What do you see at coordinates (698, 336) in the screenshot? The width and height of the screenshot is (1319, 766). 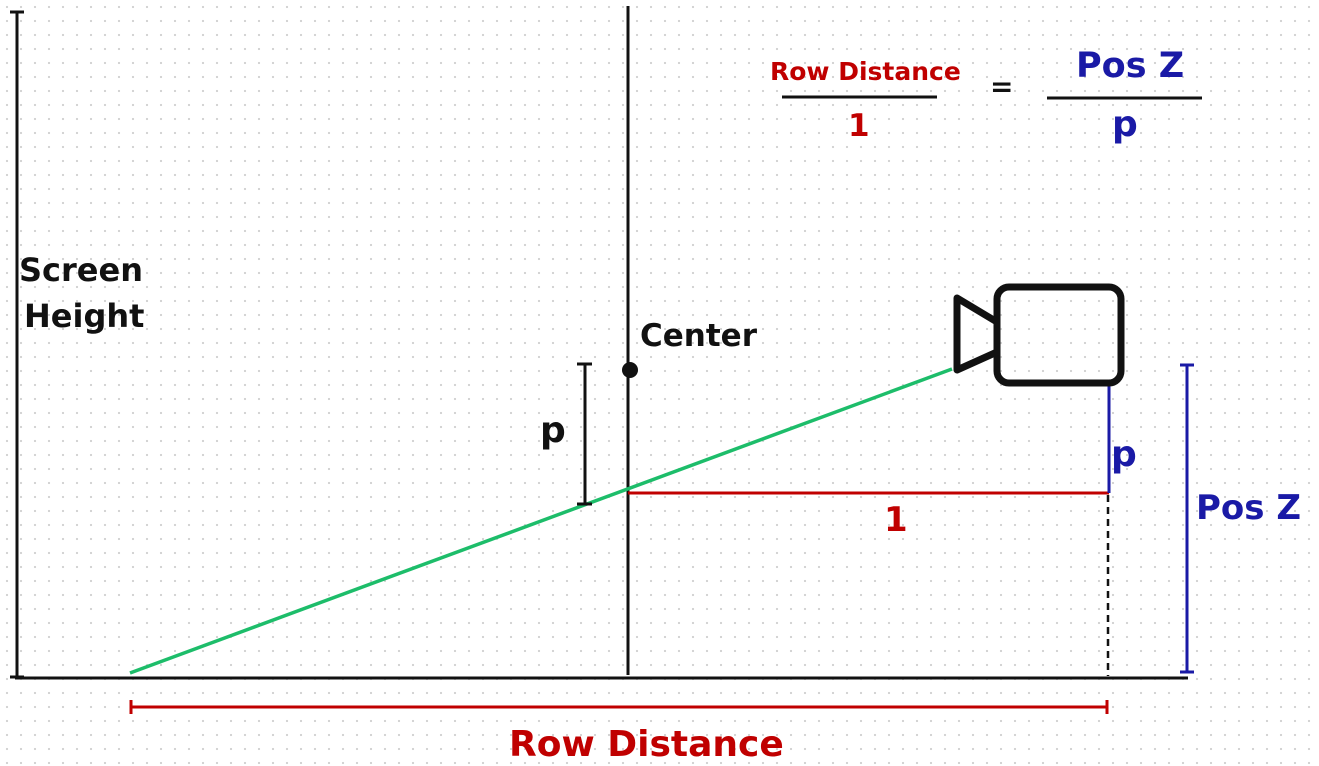 I see `center-label: Center` at bounding box center [698, 336].